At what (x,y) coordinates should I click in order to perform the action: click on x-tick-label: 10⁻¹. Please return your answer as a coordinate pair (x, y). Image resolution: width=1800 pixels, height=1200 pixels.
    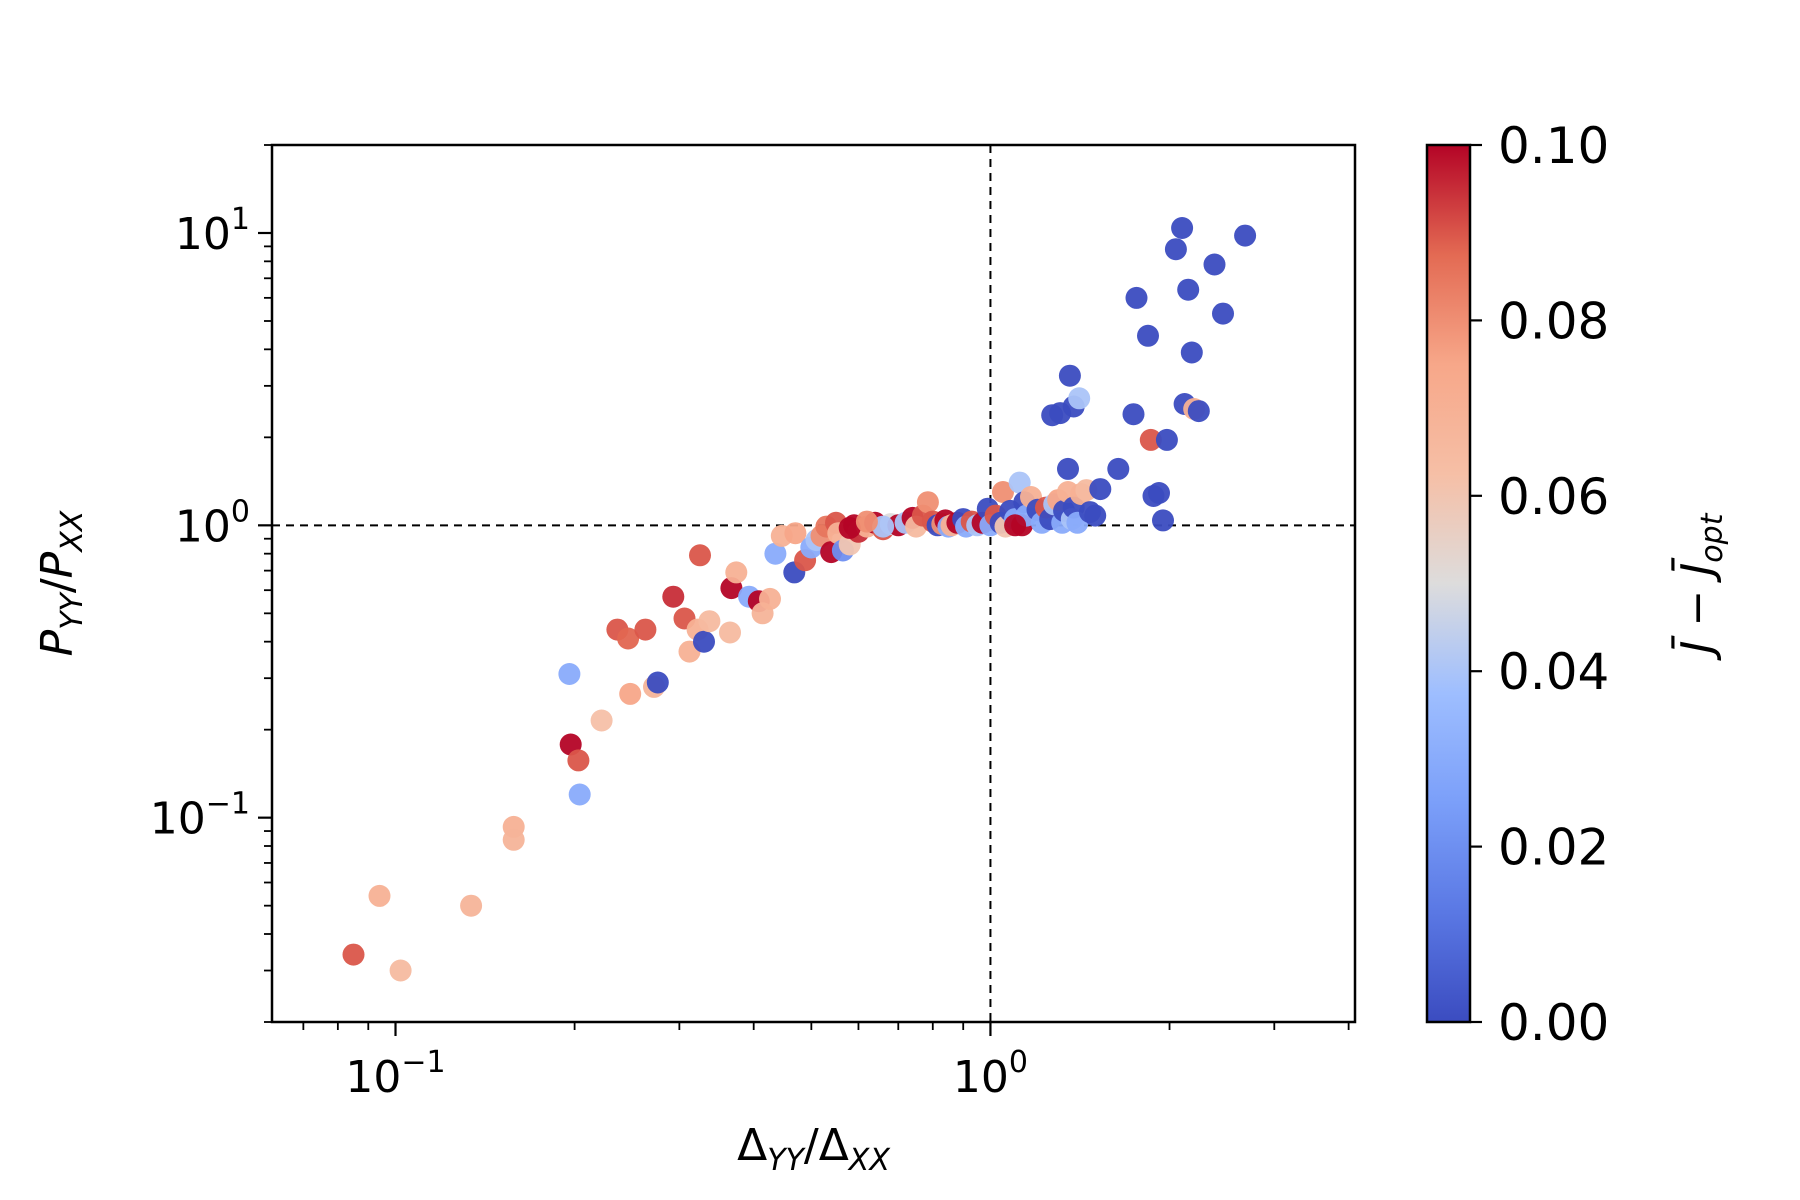
    Looking at the image, I should click on (395, 1074).